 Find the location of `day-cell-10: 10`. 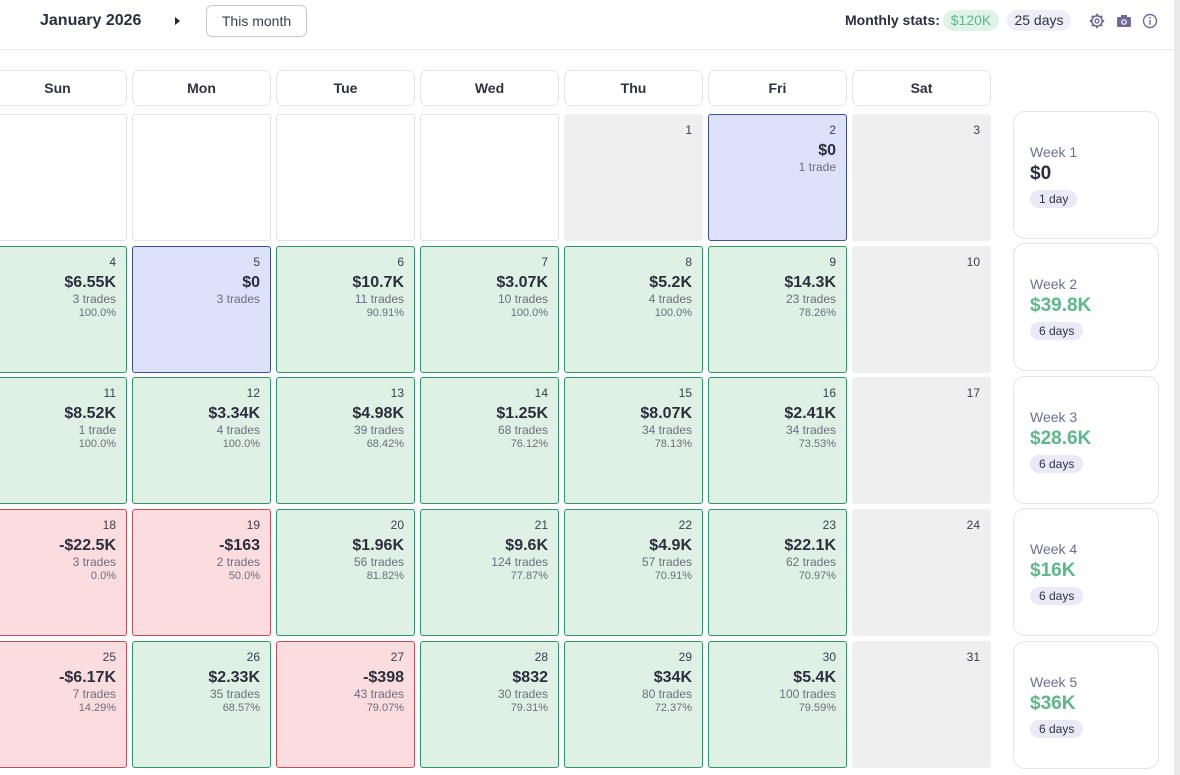

day-cell-10: 10 is located at coordinates (921, 309).